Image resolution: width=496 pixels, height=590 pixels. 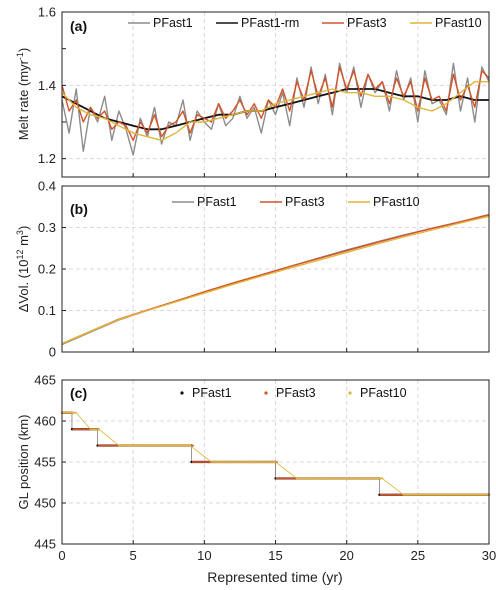 I want to click on y-tick-label: 1.4, so click(x=47, y=85).